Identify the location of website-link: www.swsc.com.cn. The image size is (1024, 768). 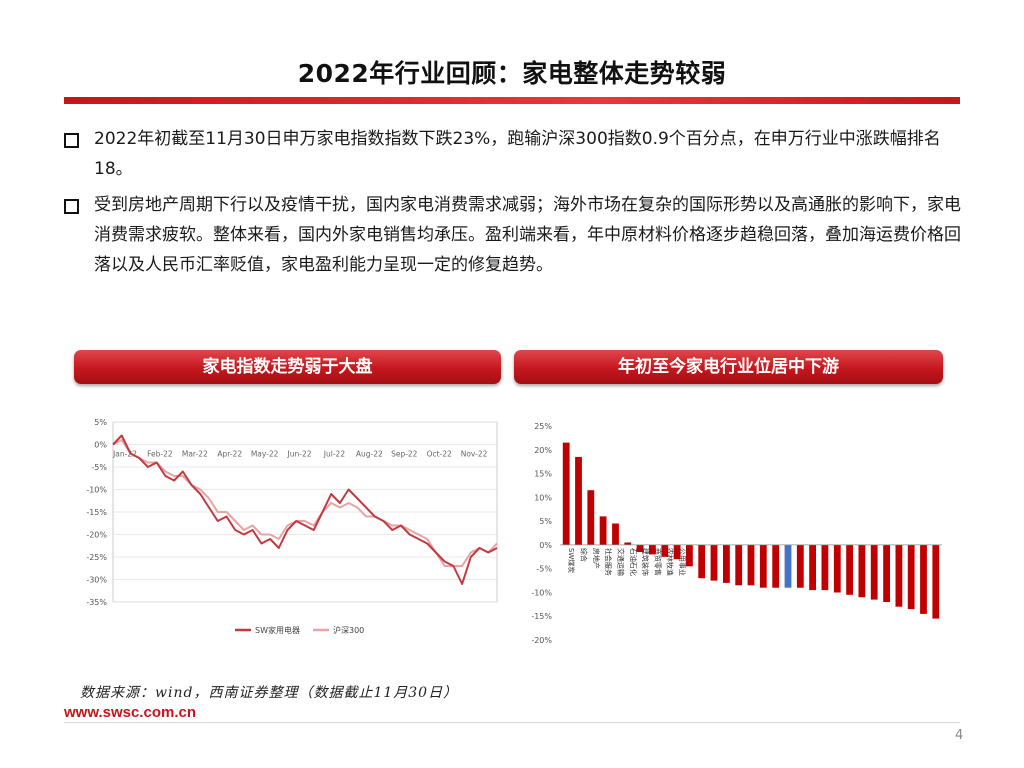
(130, 712).